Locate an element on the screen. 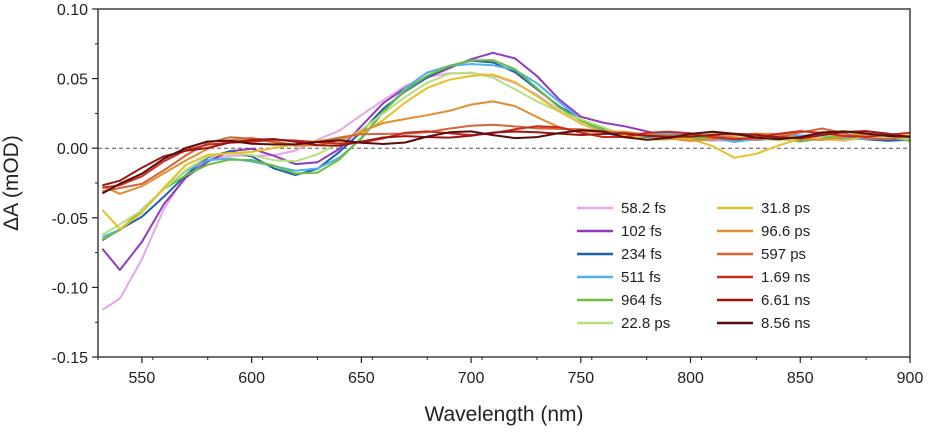  y-tick-label: 0.05 is located at coordinates (72, 80).